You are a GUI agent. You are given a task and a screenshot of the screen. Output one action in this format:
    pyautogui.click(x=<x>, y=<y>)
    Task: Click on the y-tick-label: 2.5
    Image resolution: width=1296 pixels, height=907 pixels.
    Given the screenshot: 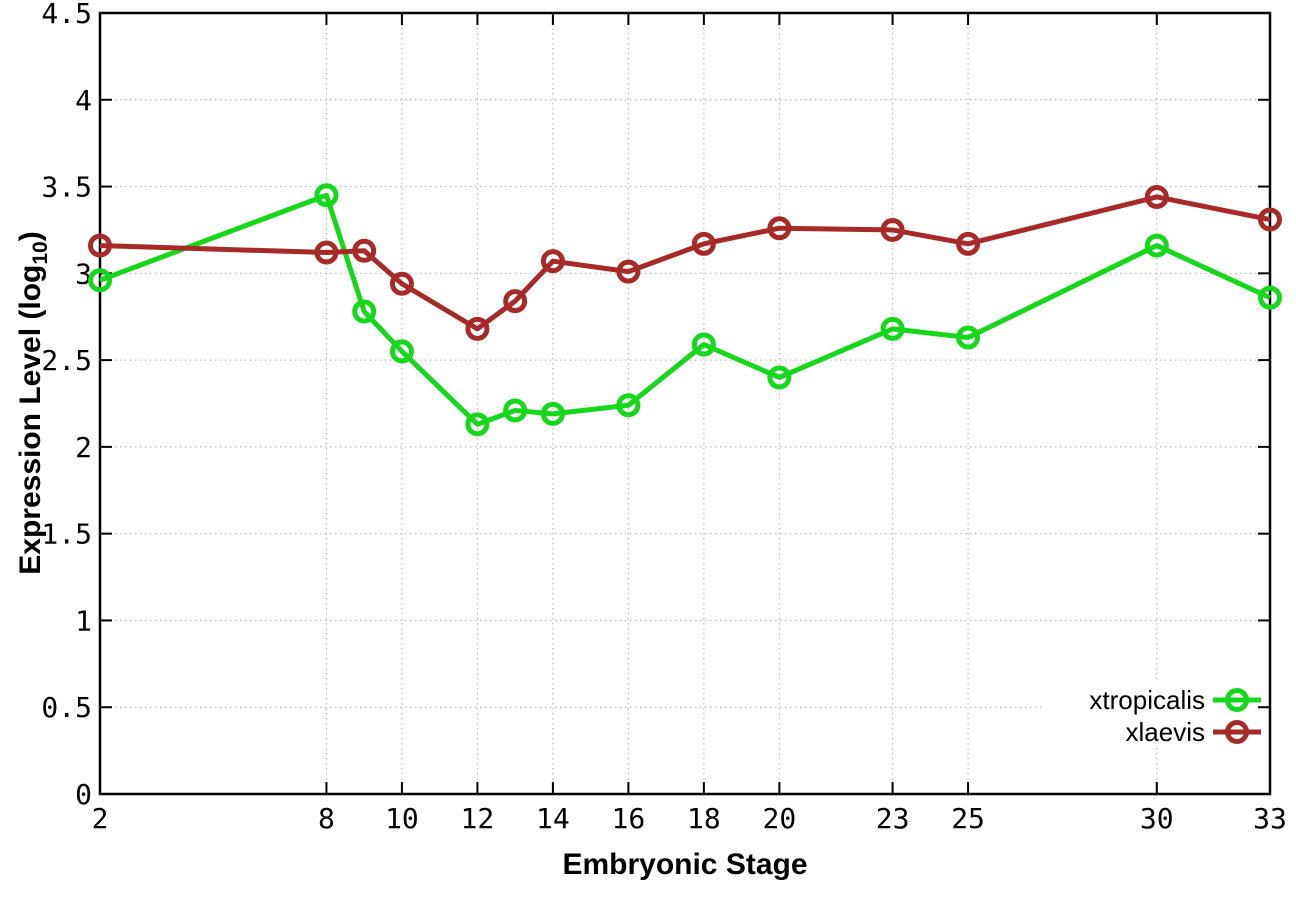 What is the action you would take?
    pyautogui.click(x=66, y=360)
    